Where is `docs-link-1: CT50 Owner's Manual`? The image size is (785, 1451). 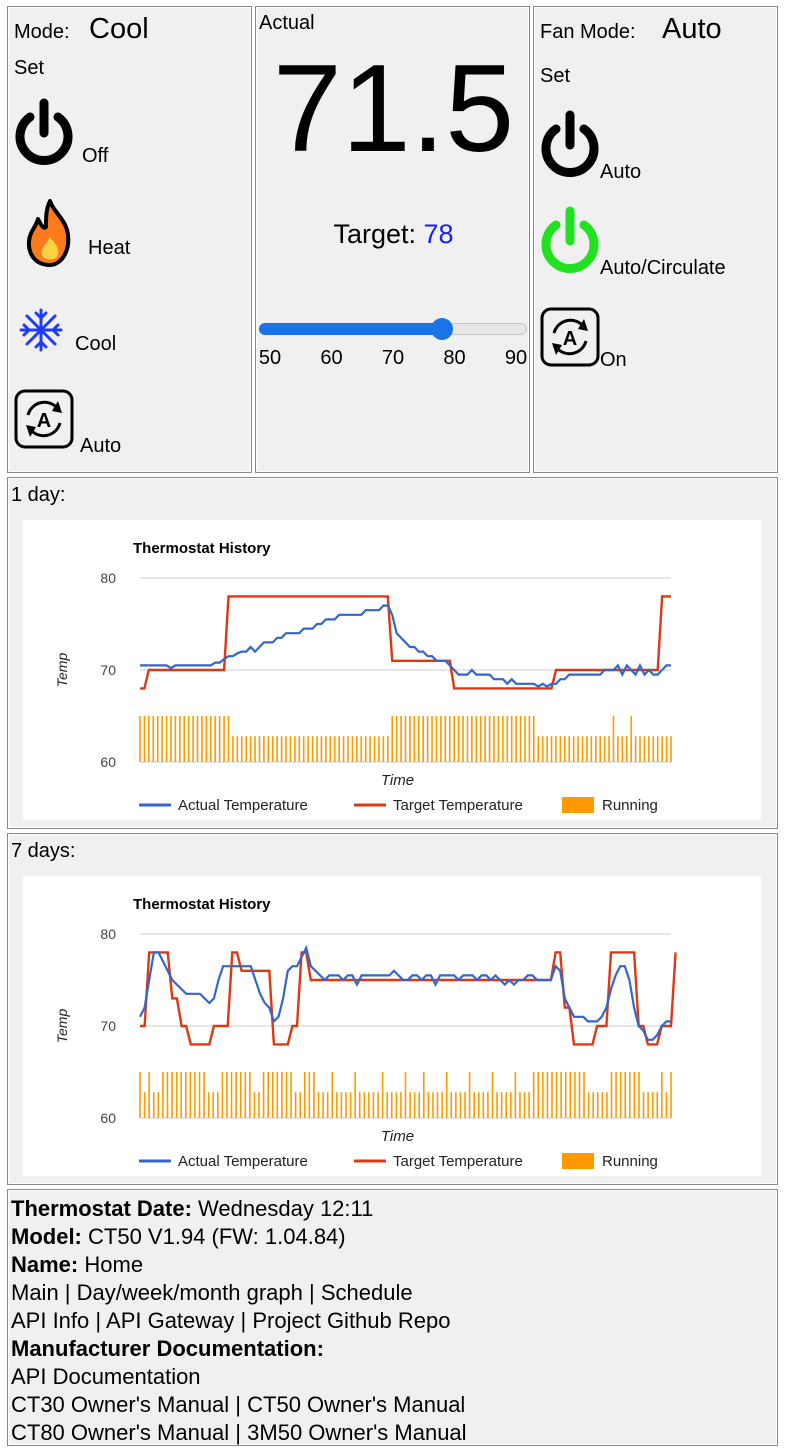 docs-link-1: CT50 Owner's Manual is located at coordinates (356, 1404).